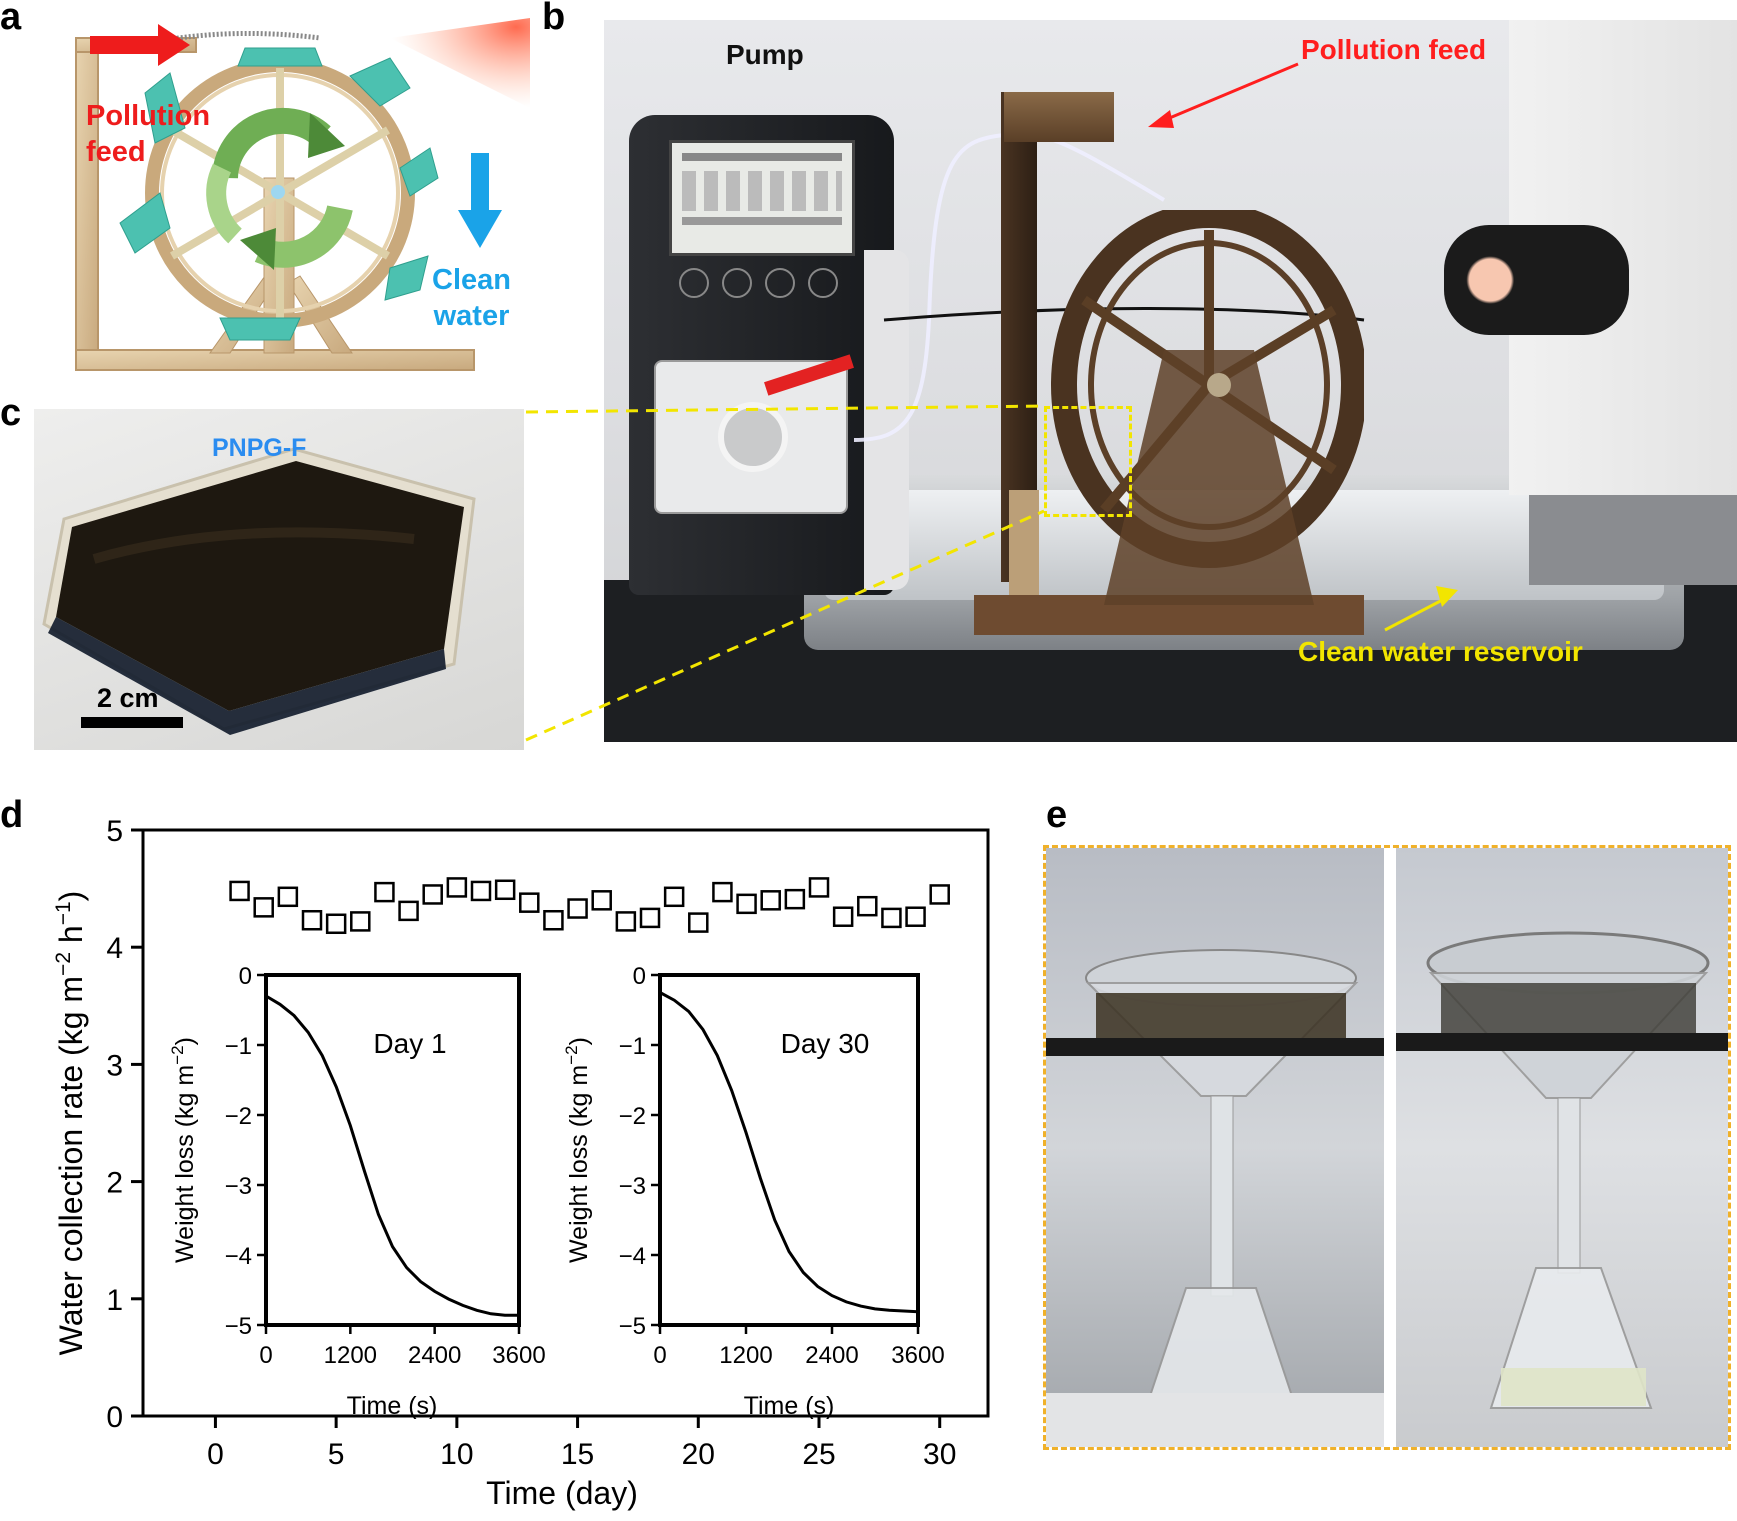 The height and width of the screenshot is (1521, 1737). Describe the element at coordinates (392, 1406) in the screenshot. I see `inset1-x-axis-label: Time (s)` at that location.